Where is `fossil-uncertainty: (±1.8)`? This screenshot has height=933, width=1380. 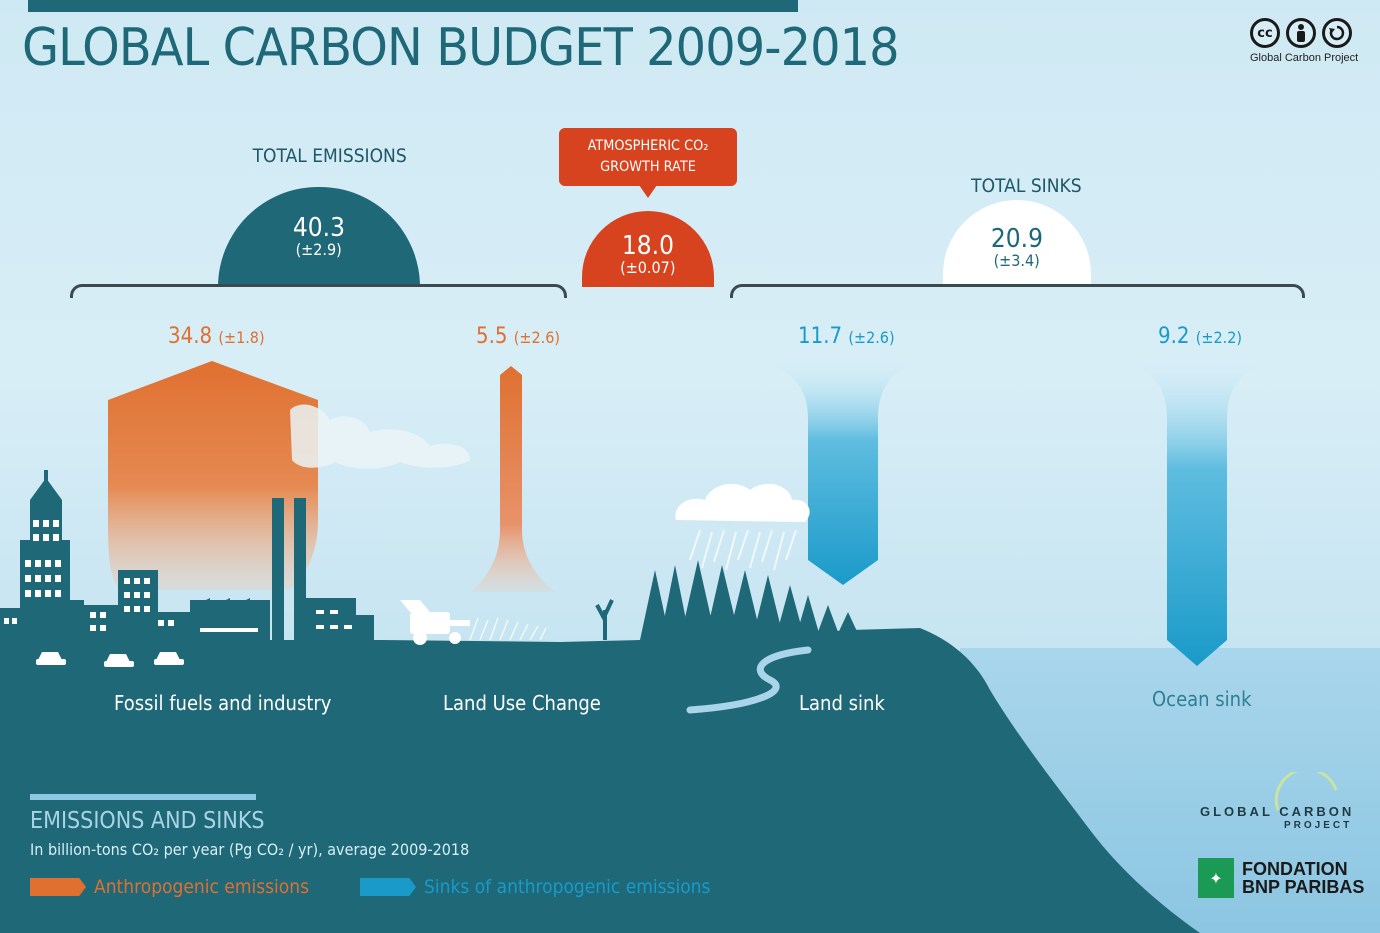
fossil-uncertainty: (±1.8) is located at coordinates (241, 337).